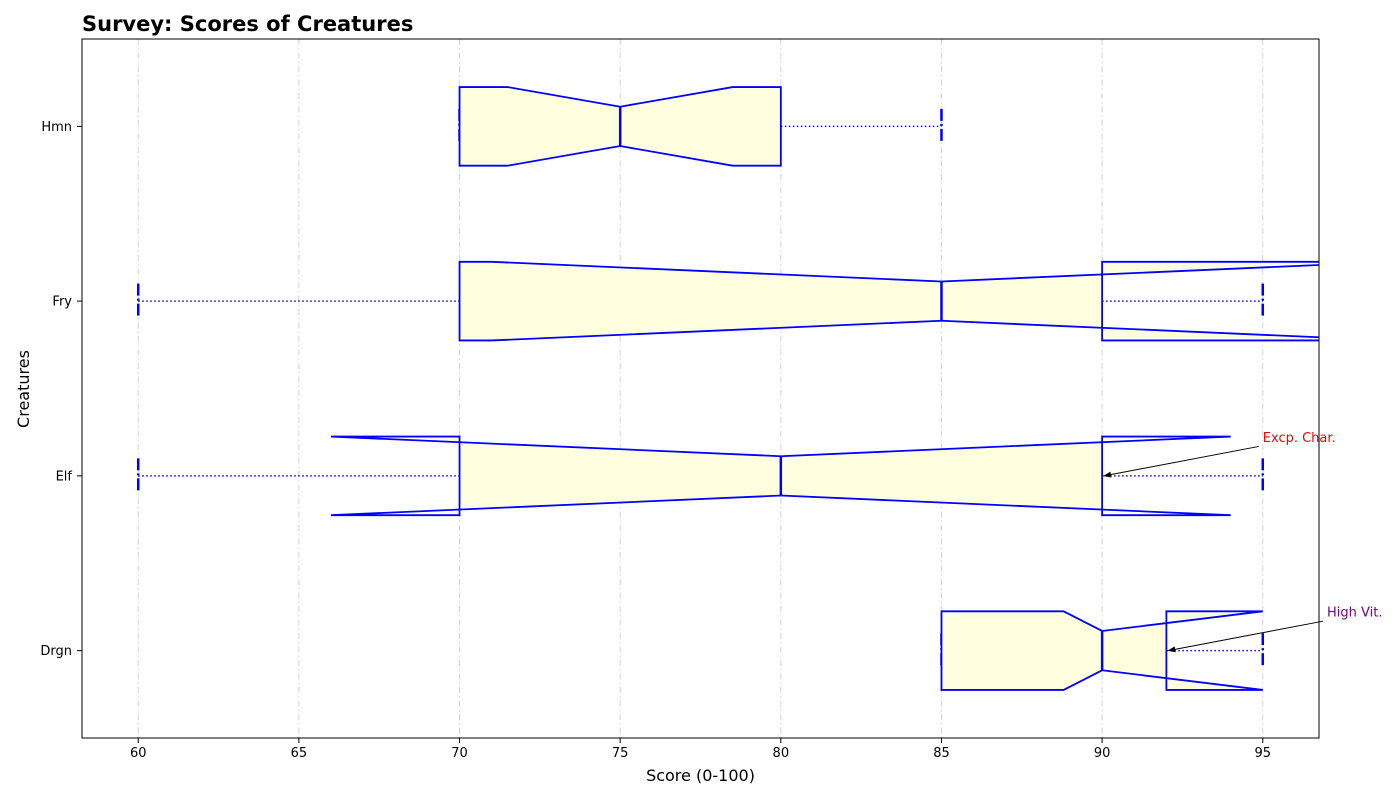  What do you see at coordinates (56, 651) in the screenshot?
I see `y-tick-label: Drgn` at bounding box center [56, 651].